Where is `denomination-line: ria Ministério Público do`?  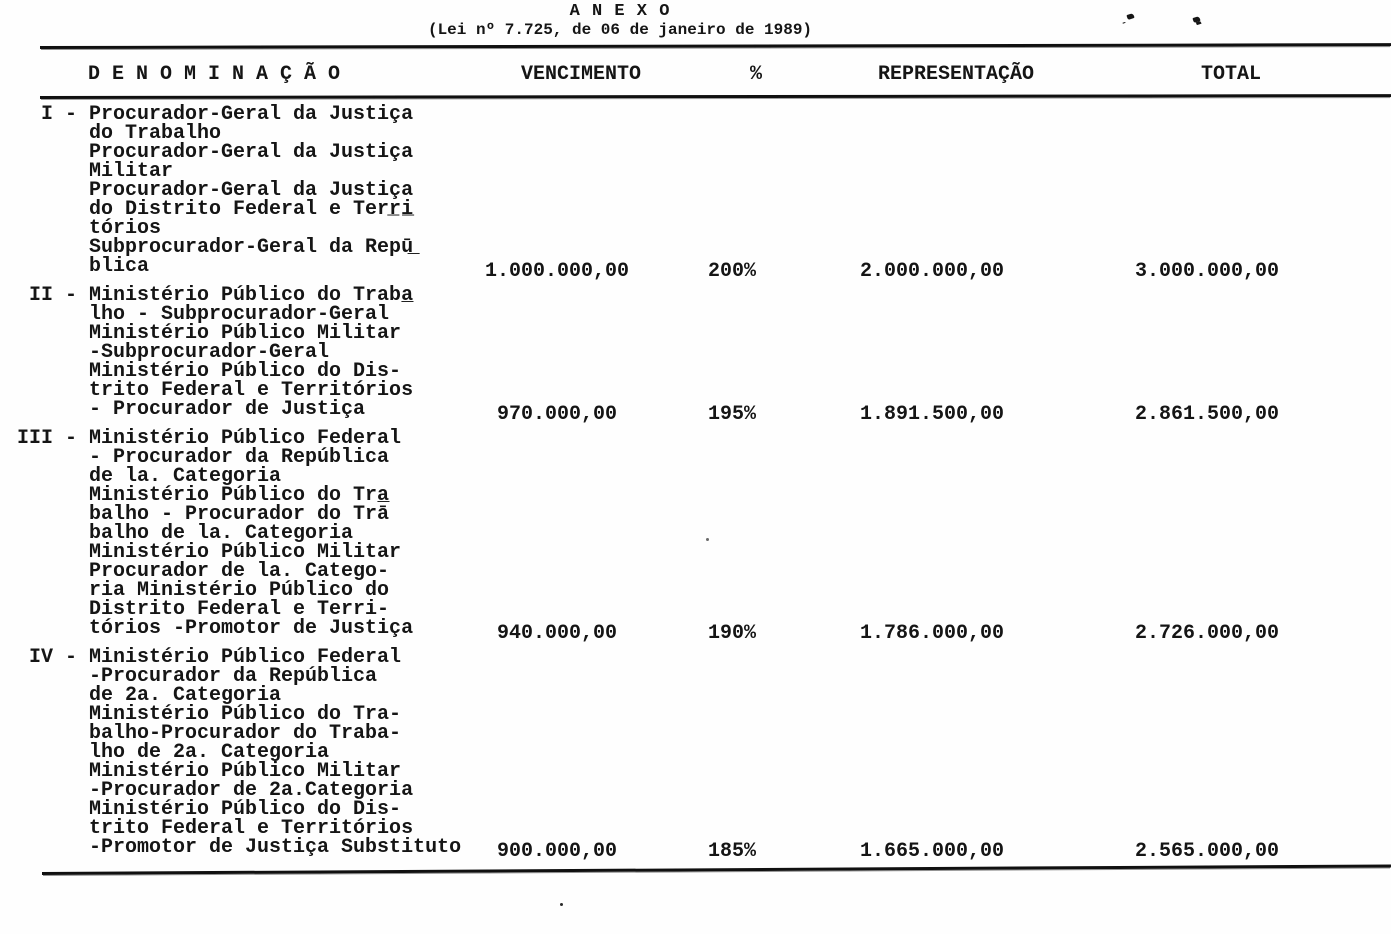 denomination-line: ria Ministério Público do is located at coordinates (203, 590).